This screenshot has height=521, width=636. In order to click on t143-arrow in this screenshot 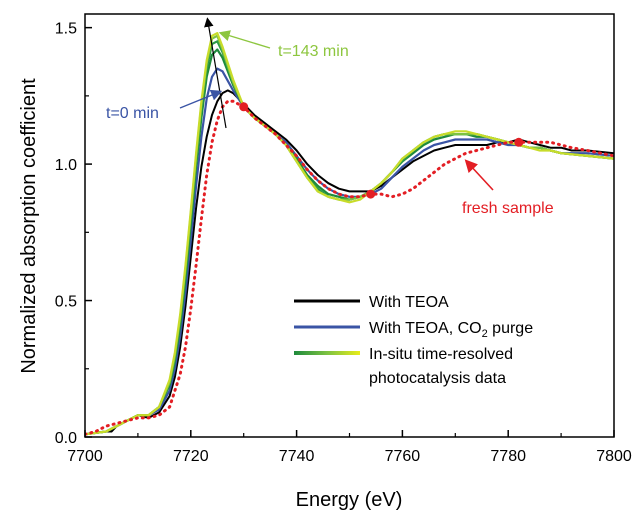, I will do `click(244, 39)`.